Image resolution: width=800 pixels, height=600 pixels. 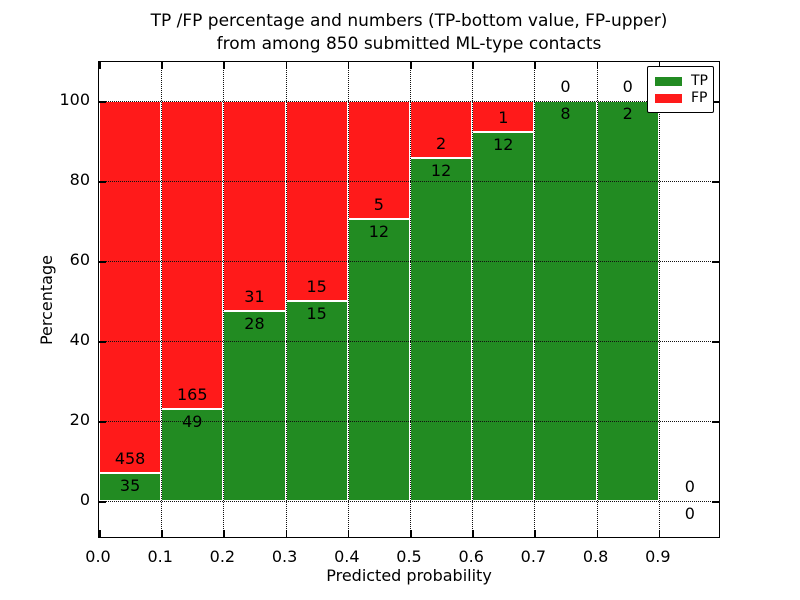 I want to click on bar-count-fp: 458, so click(x=130, y=458).